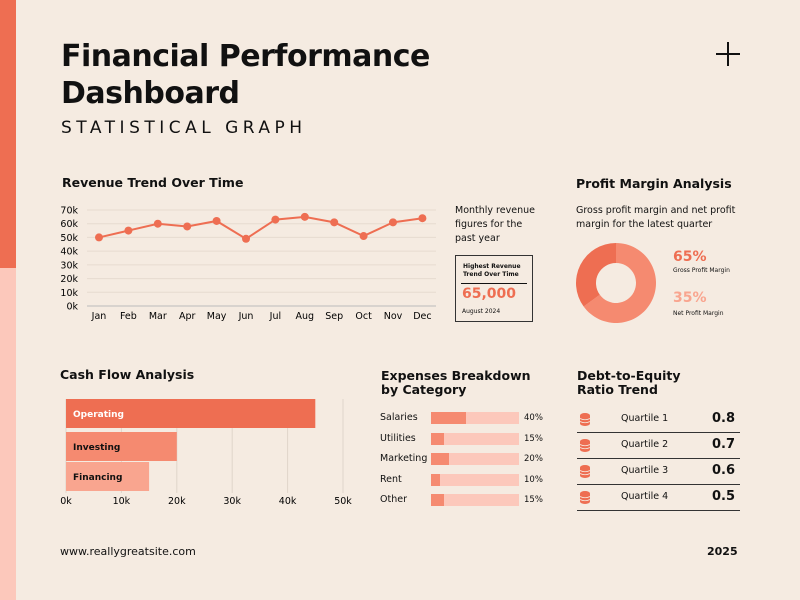 The height and width of the screenshot is (600, 800). What do you see at coordinates (645, 444) in the screenshot?
I see `quartile-label: Quartile 2` at bounding box center [645, 444].